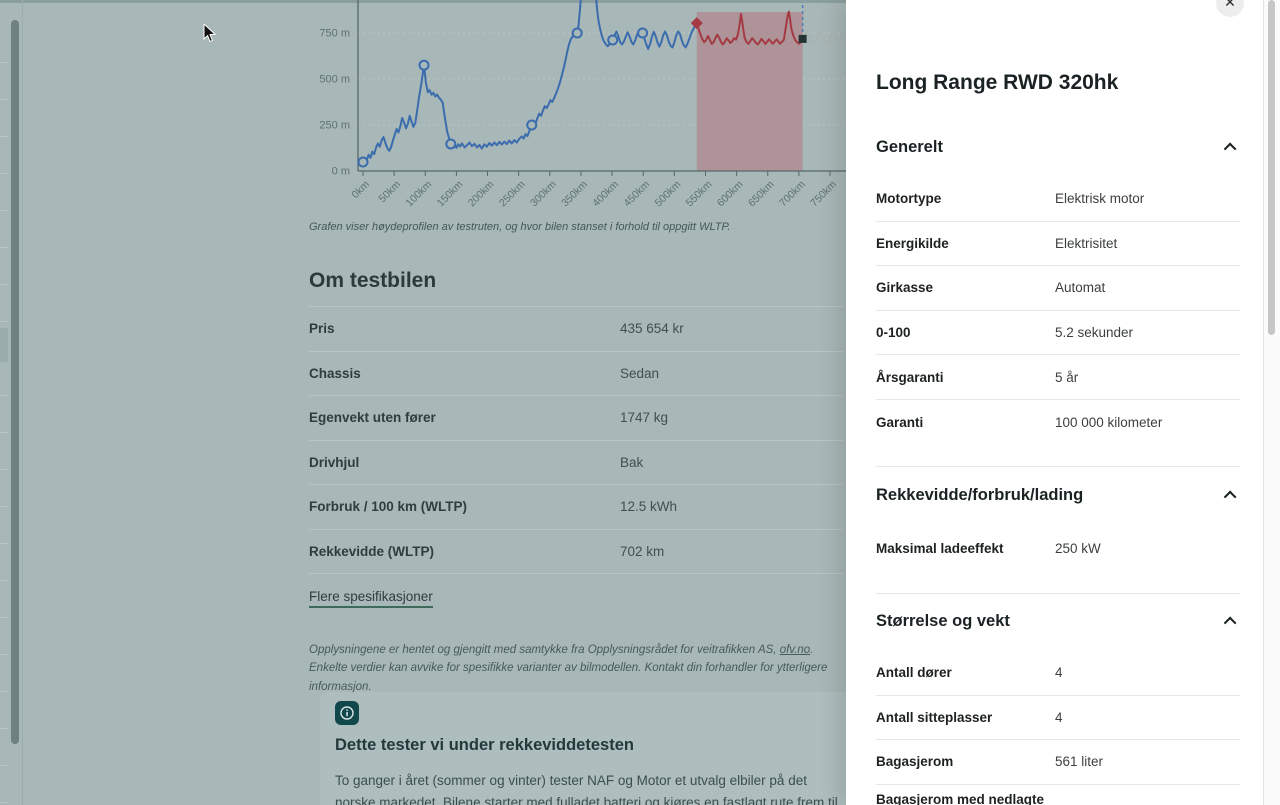 This screenshot has width=1280, height=805. Describe the element at coordinates (373, 280) in the screenshot. I see `section-heading-om-testbilen: Om testbilen` at that location.